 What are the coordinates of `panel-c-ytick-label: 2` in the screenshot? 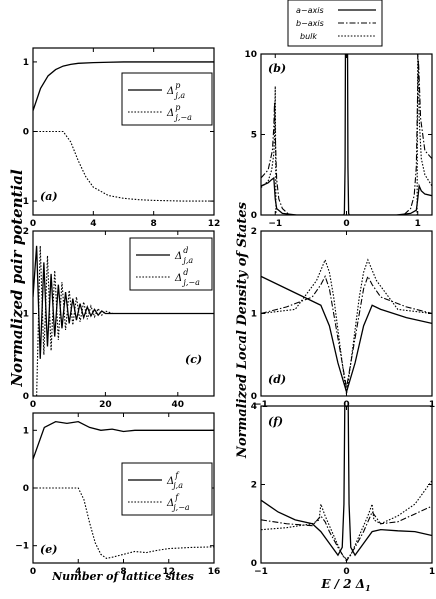 It's located at (26, 232).